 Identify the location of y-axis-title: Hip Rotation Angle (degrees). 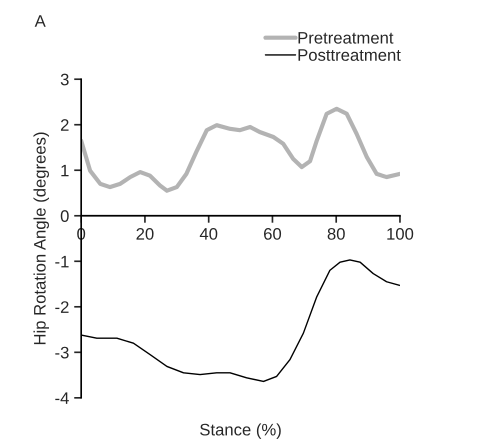
(41, 238).